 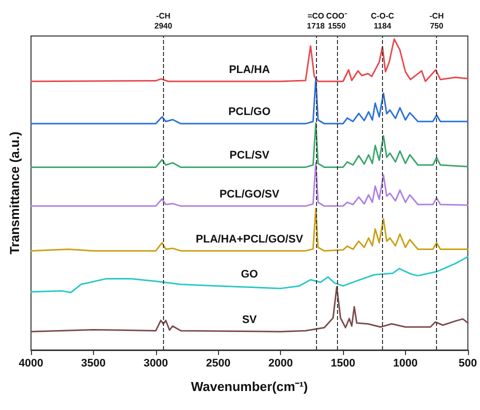 What do you see at coordinates (468, 364) in the screenshot?
I see `x-tick-label: 500` at bounding box center [468, 364].